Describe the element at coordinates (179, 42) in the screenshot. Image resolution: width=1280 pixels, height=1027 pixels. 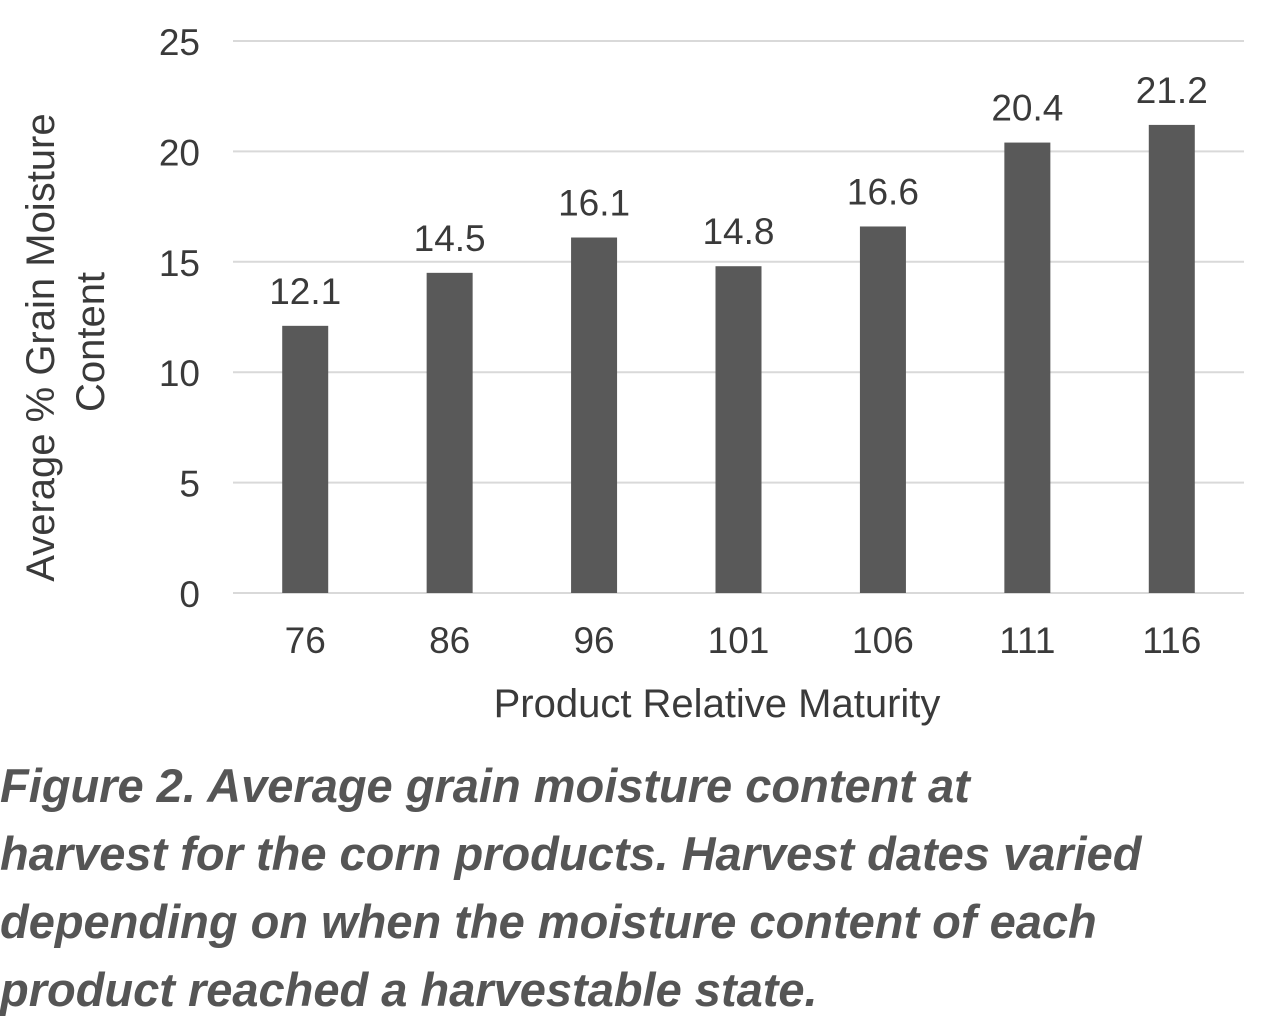
I see `y-tick-label: 25` at that location.